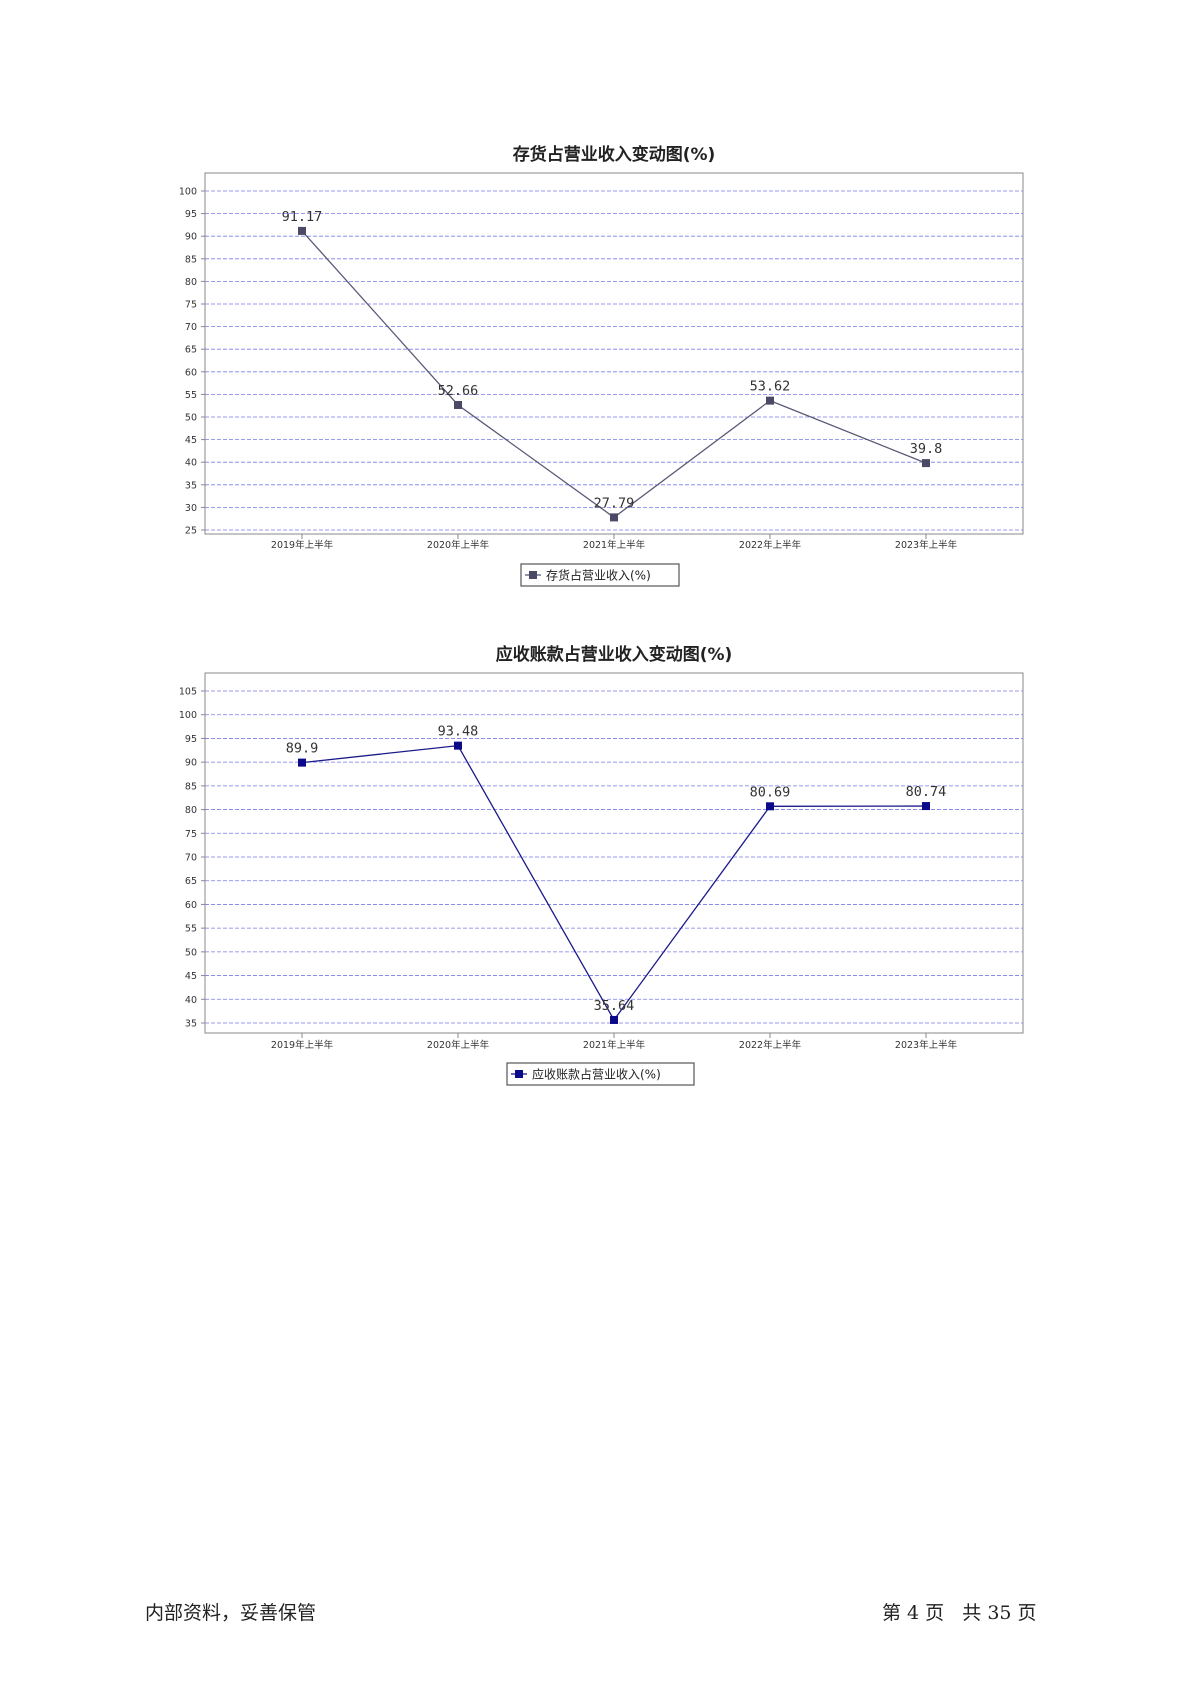 The width and height of the screenshot is (1191, 1684). I want to click on data-label: 35.64, so click(614, 1006).